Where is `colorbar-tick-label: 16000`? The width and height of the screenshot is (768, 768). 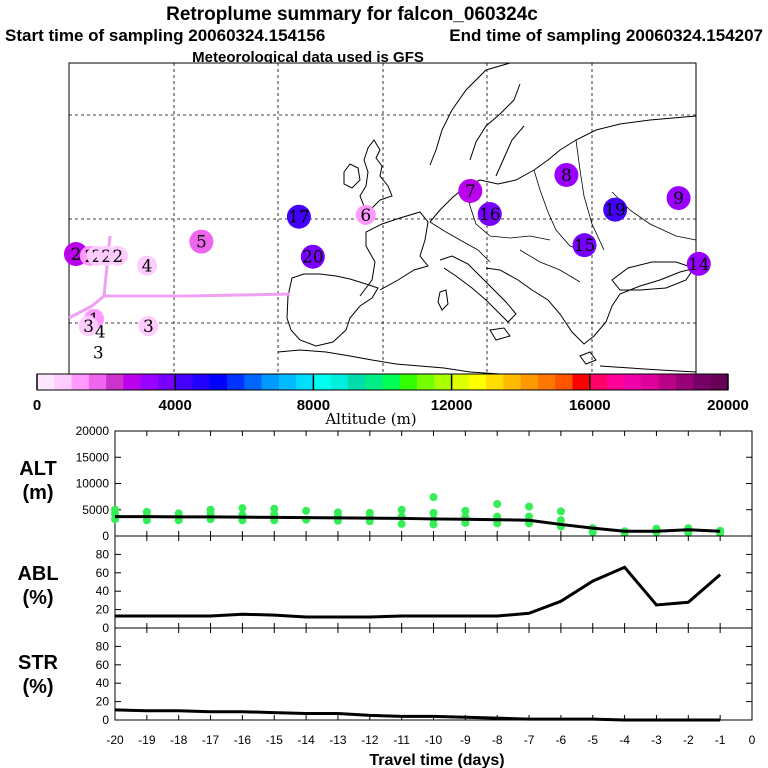
colorbar-tick-label: 16000 is located at coordinates (590, 405).